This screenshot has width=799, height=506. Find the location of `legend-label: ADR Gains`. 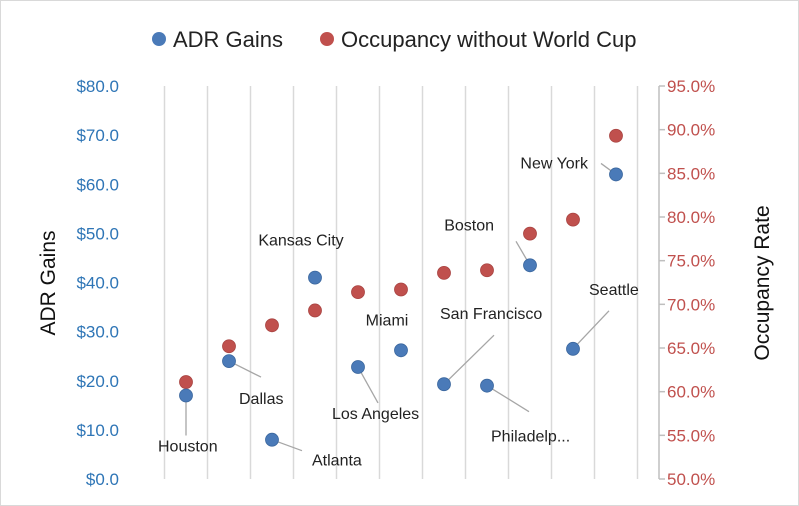

legend-label: ADR Gains is located at coordinates (228, 39).